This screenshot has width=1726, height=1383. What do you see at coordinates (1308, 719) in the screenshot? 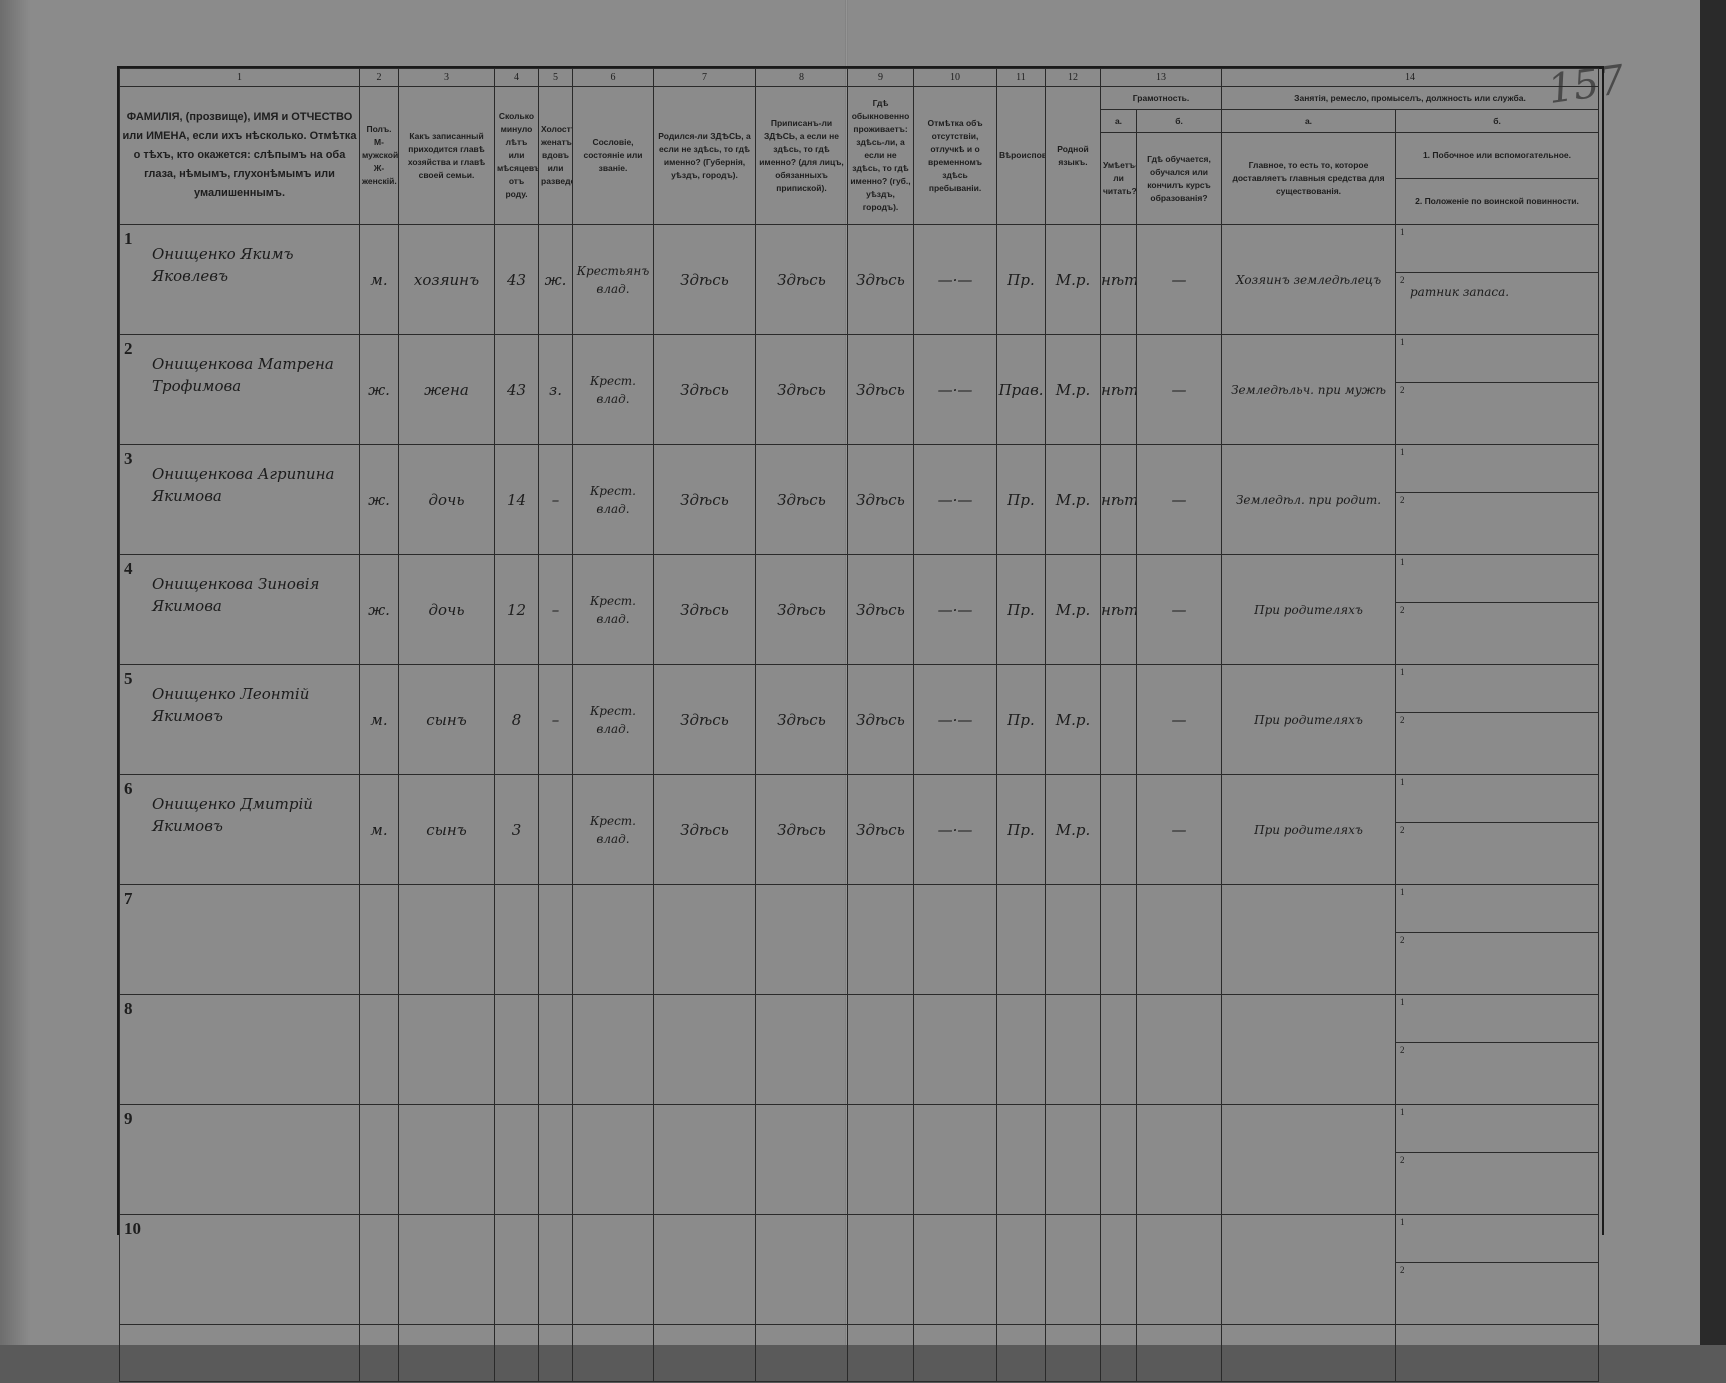
I see `main-occupation: При родителяхъ` at bounding box center [1308, 719].